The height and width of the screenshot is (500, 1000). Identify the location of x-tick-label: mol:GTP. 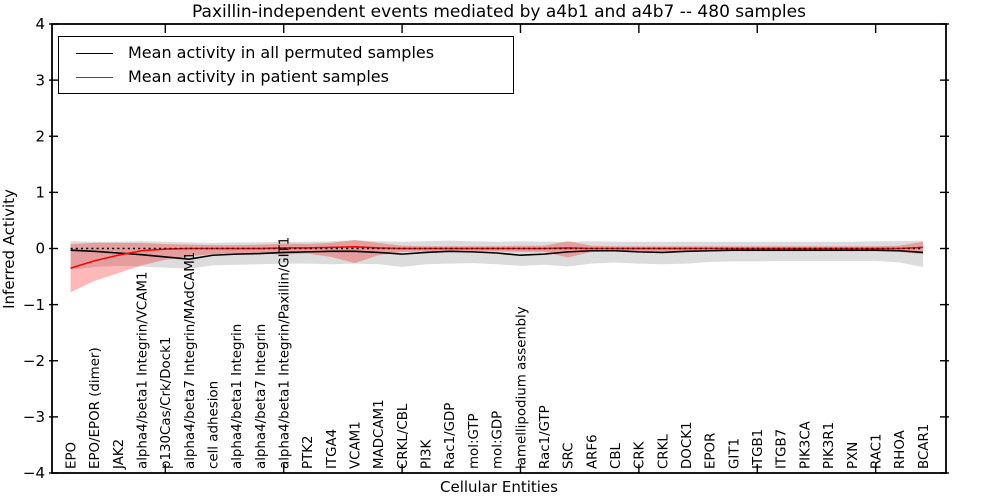
(474, 441).